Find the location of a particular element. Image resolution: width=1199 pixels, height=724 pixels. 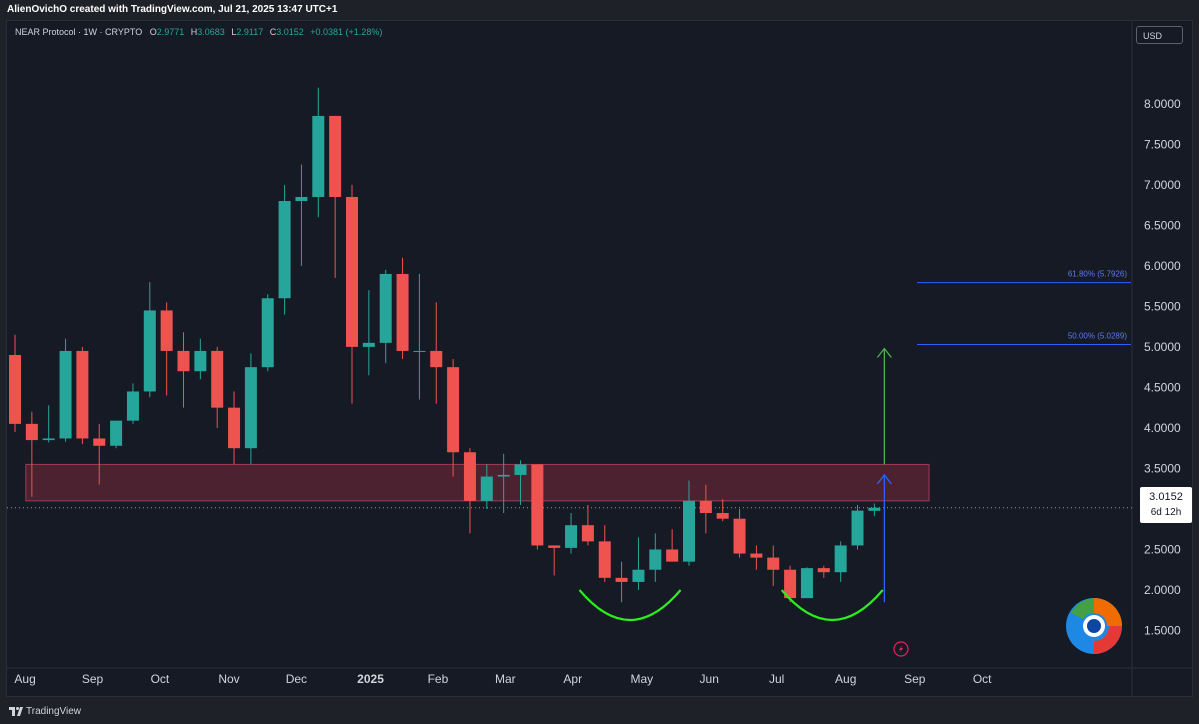

time-tick-label: May is located at coordinates (641, 679).